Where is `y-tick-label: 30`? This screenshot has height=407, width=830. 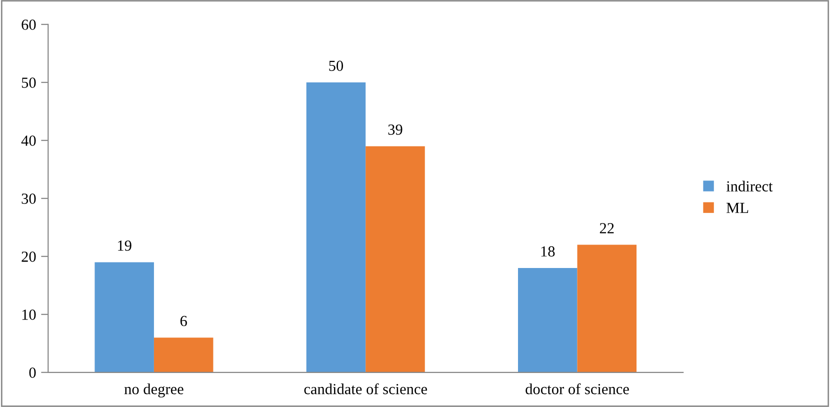
y-tick-label: 30 is located at coordinates (29, 199).